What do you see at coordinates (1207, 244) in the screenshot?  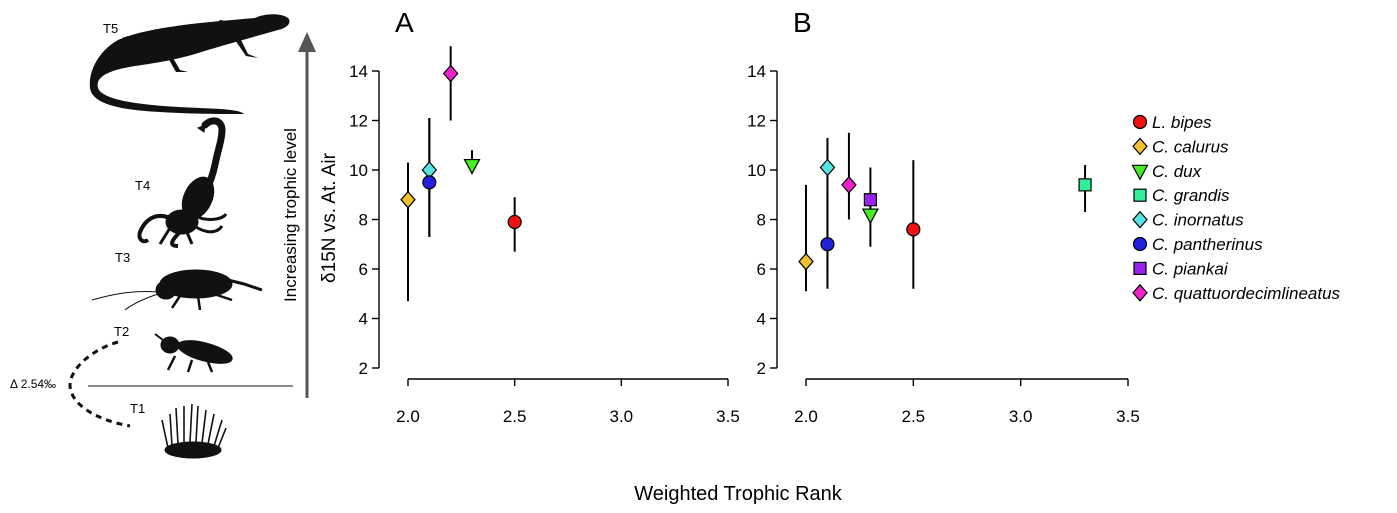 I see `legend-label: C. pantherinus` at bounding box center [1207, 244].